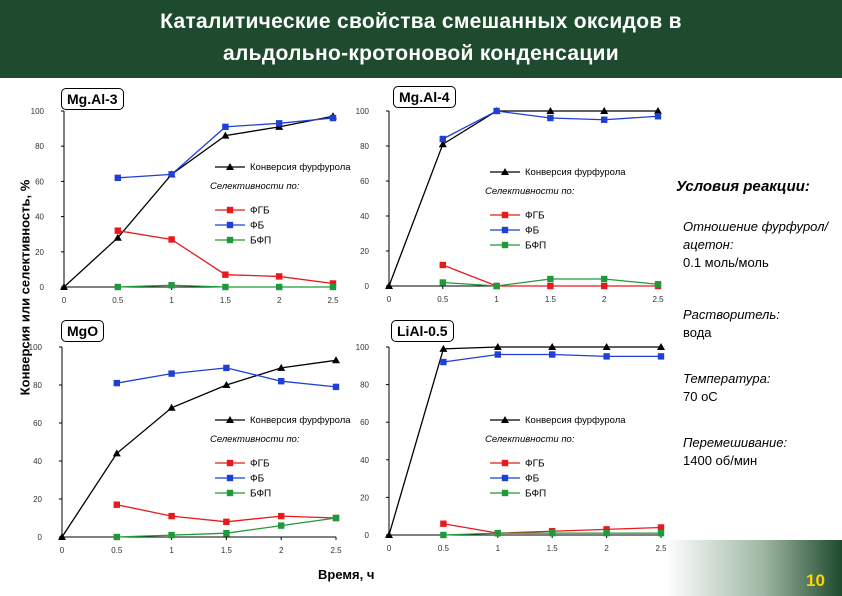 The height and width of the screenshot is (596, 842). What do you see at coordinates (700, 396) in the screenshot?
I see `condition-temp-value: 70 оС` at bounding box center [700, 396].